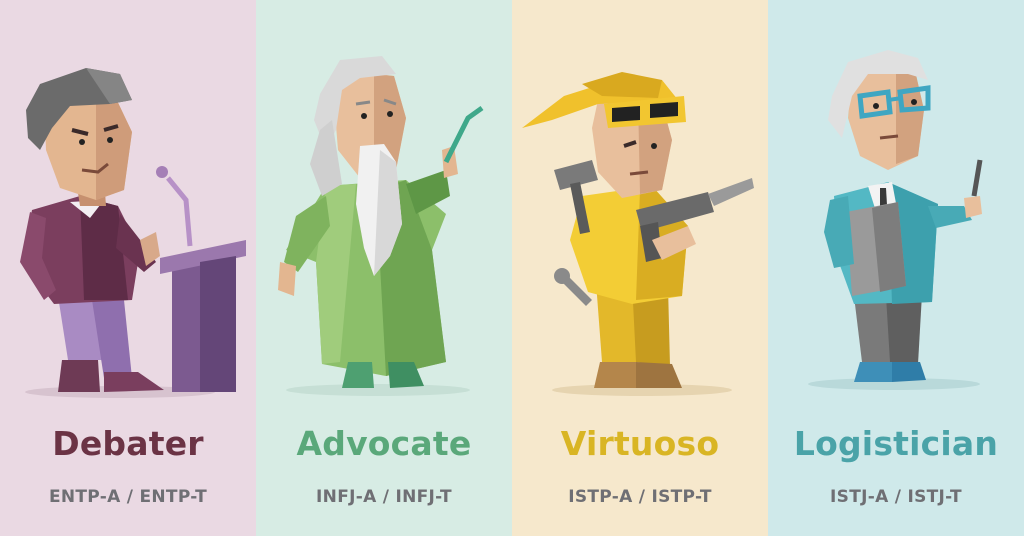 This screenshot has height=536, width=1024. I want to click on advocate-illustration, so click(381, 226).